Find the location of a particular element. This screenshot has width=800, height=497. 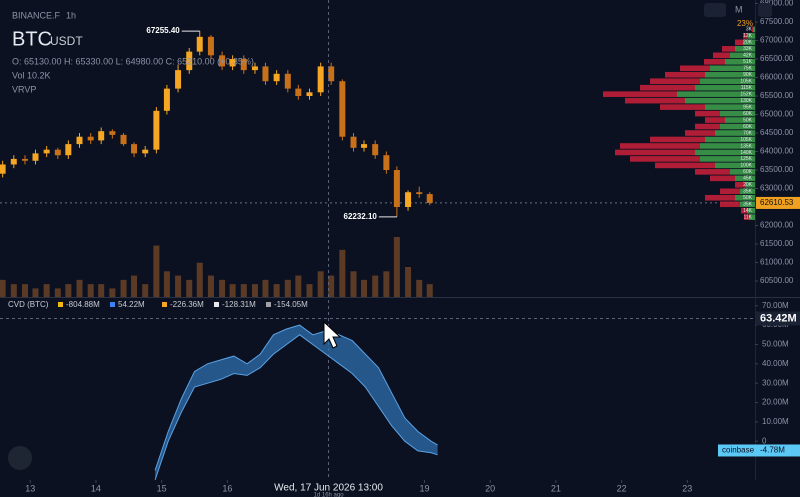

y-tick-label: 65500.00 is located at coordinates (777, 95).